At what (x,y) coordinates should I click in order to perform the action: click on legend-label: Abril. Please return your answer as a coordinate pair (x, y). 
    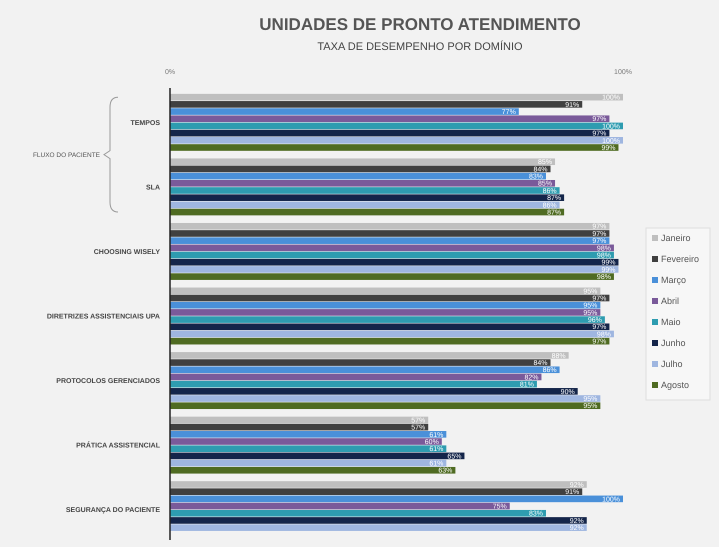
    Looking at the image, I should click on (670, 301).